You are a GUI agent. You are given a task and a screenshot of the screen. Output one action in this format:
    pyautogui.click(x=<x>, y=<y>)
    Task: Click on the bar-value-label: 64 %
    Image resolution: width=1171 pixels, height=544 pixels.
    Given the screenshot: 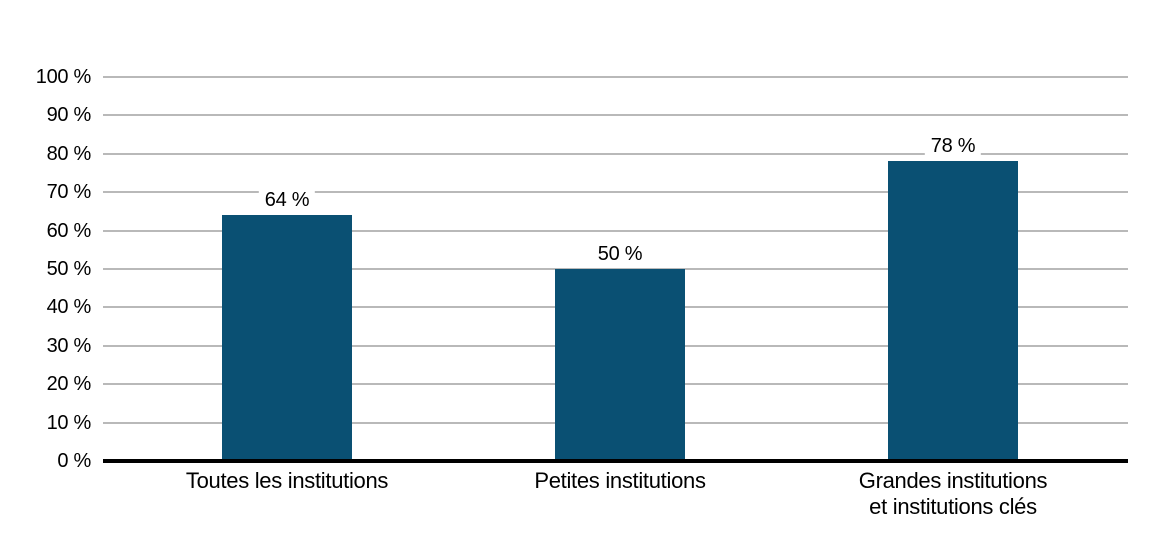 What is the action you would take?
    pyautogui.click(x=287, y=201)
    